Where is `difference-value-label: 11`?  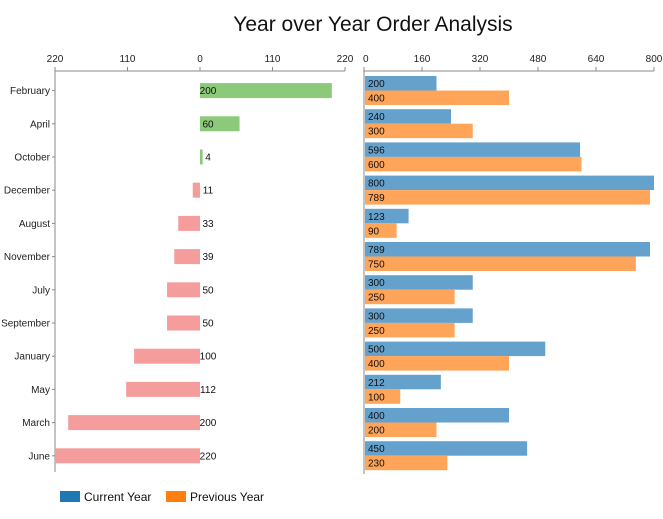
difference-value-label: 11 is located at coordinates (208, 191).